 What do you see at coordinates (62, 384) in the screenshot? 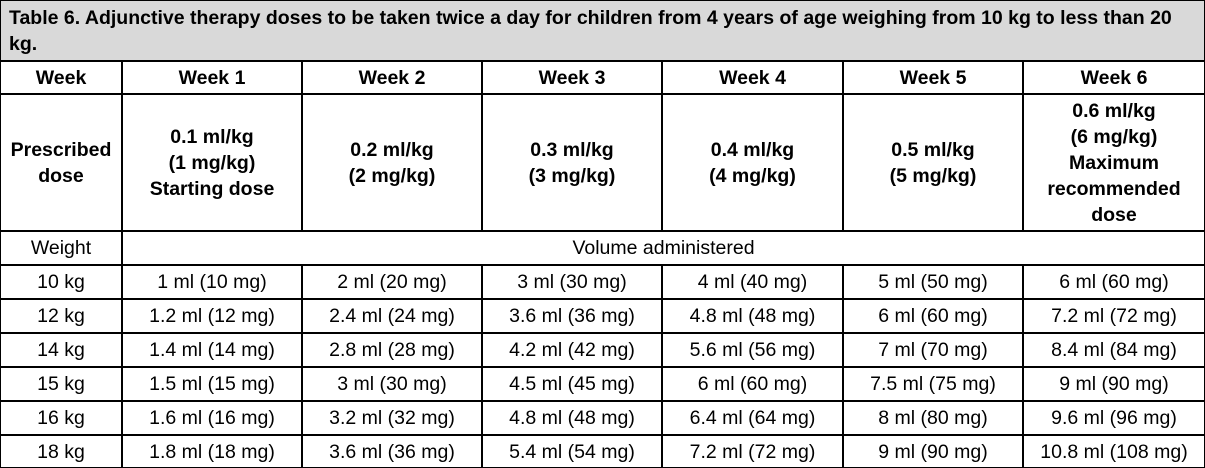
I see `weight-cell: 15 kg` at bounding box center [62, 384].